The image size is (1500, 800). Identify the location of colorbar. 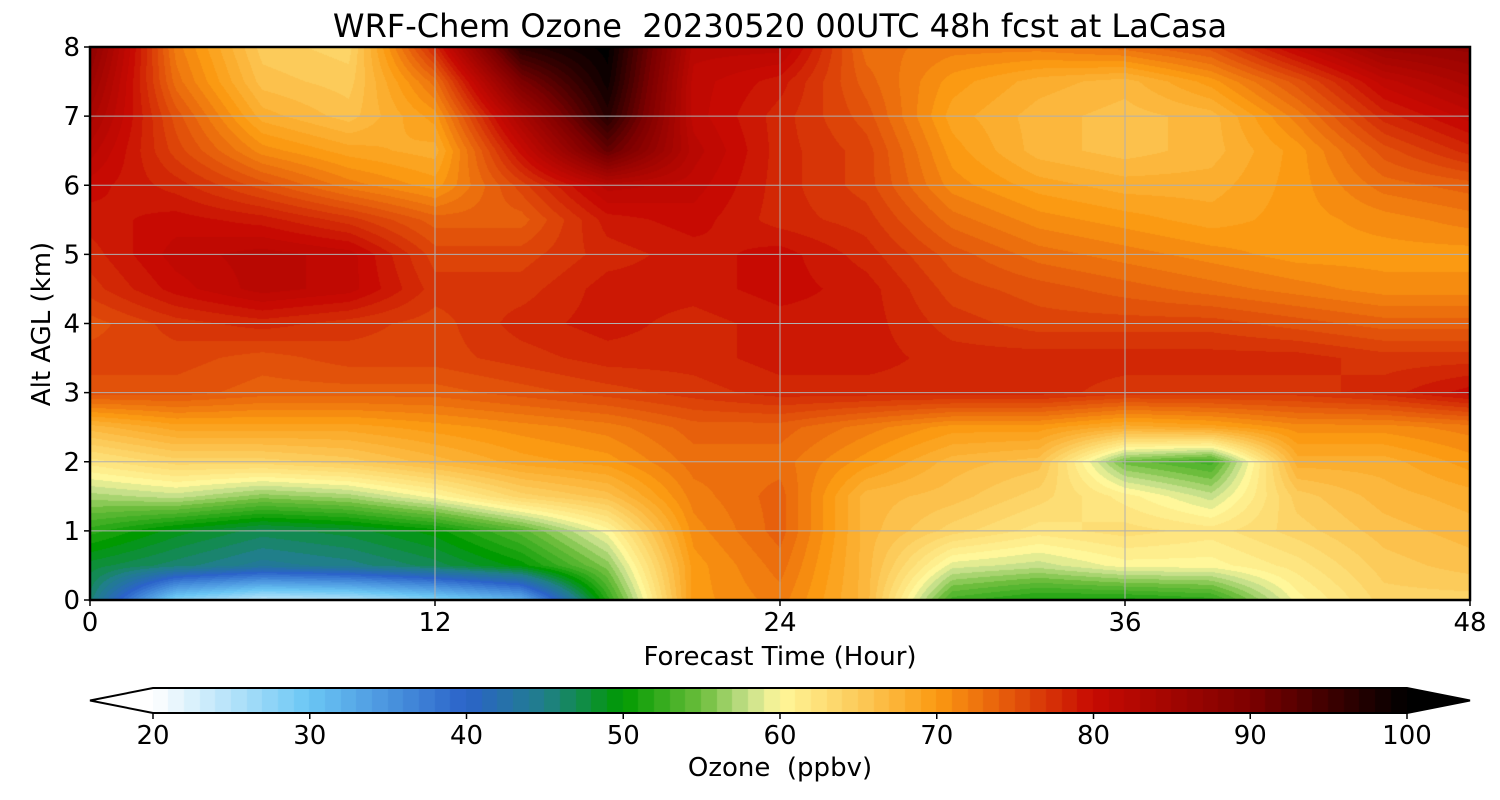
(780, 700).